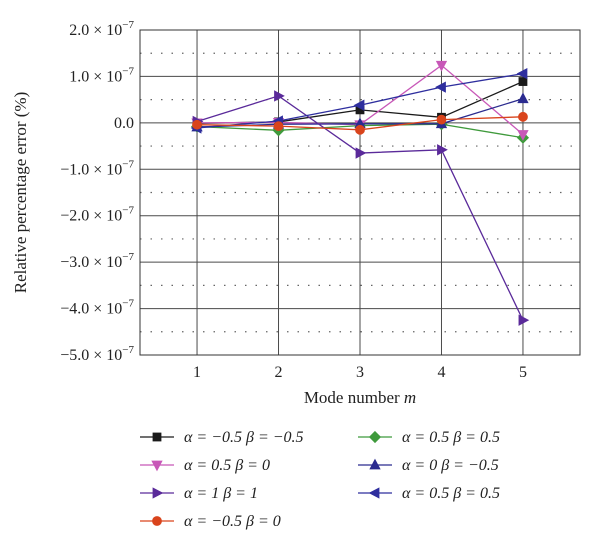  I want to click on y-tick-mantissa: 1.0, so click(79, 76).